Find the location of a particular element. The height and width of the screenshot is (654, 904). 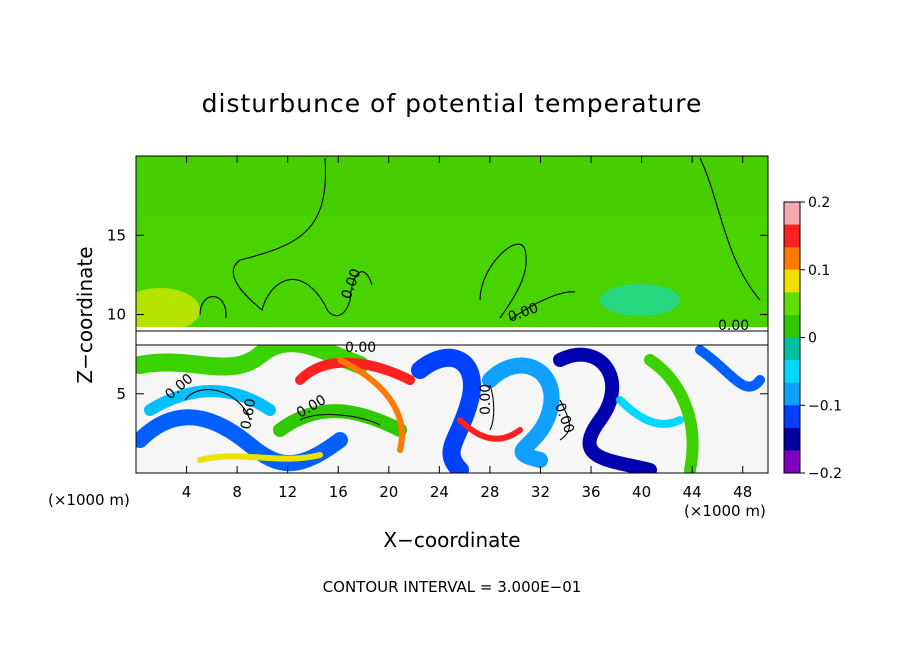

x-tick-label: 28 is located at coordinates (489, 492).